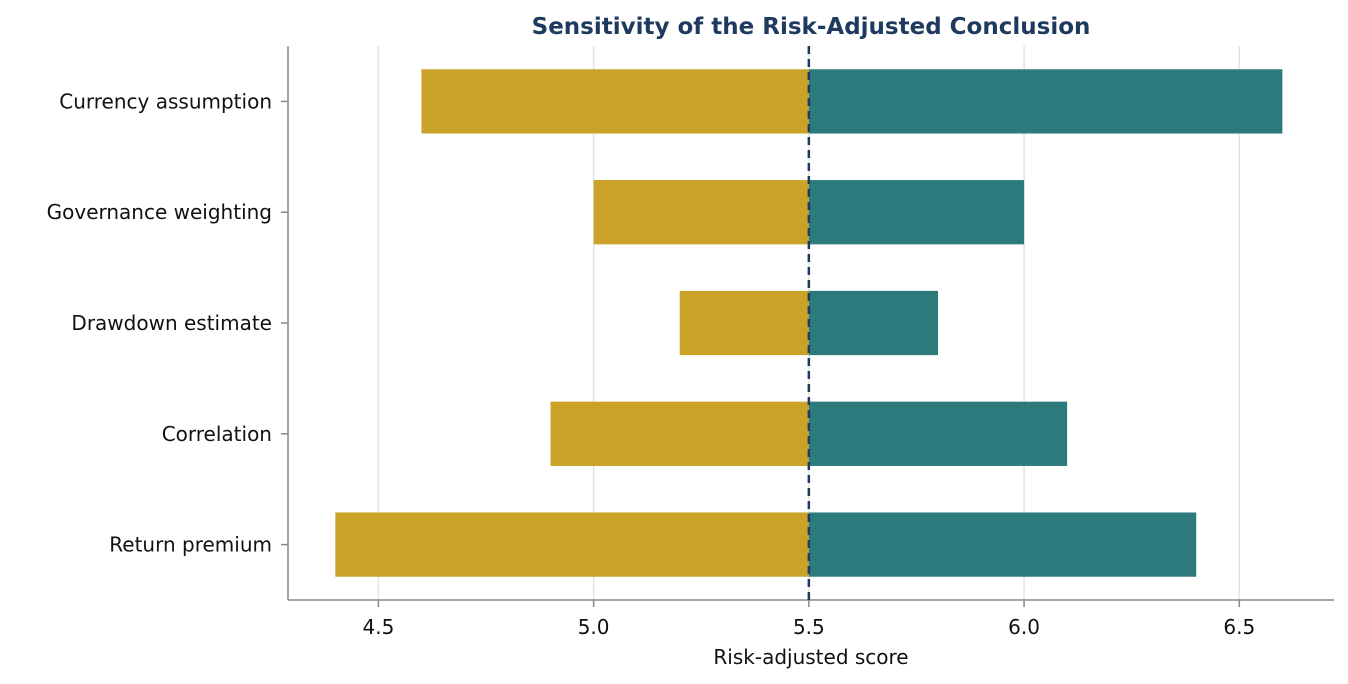  I want to click on x-axis-label: Risk-adjusted score, so click(810, 657).